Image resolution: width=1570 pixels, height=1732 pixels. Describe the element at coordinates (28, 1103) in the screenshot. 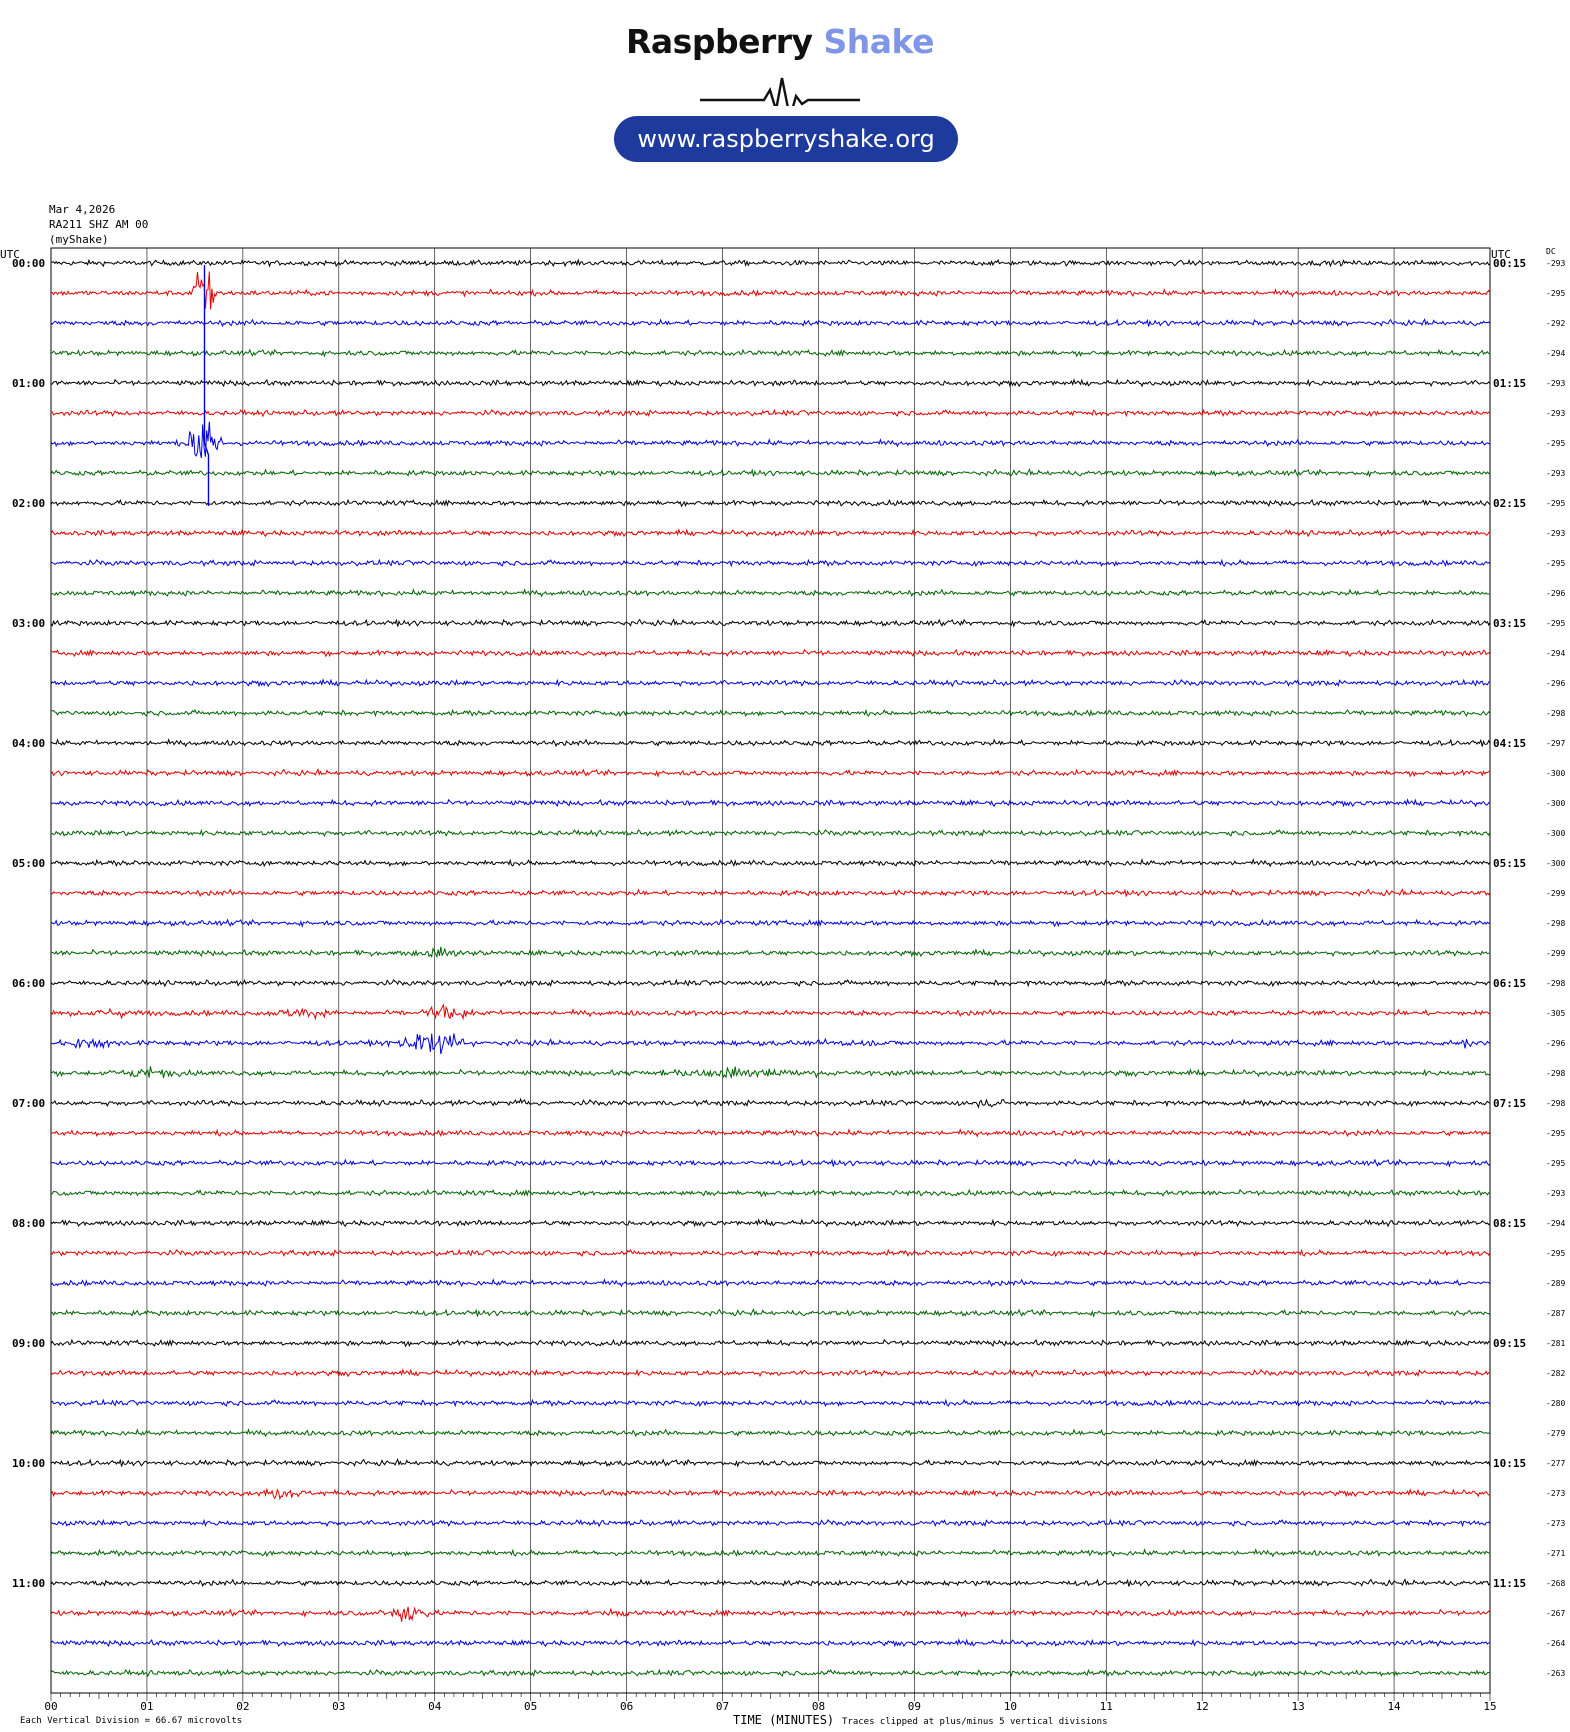

I see `hour-label-left: 07:00` at that location.